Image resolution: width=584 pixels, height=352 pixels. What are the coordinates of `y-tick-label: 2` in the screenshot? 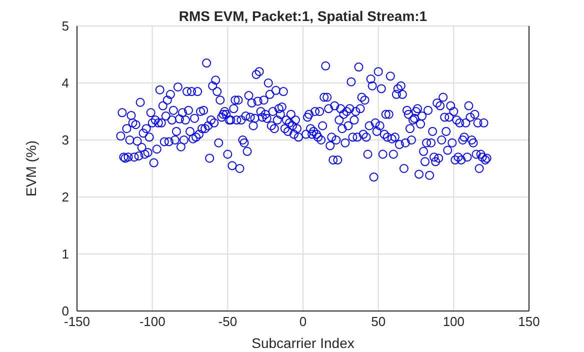 It's located at (65, 197).